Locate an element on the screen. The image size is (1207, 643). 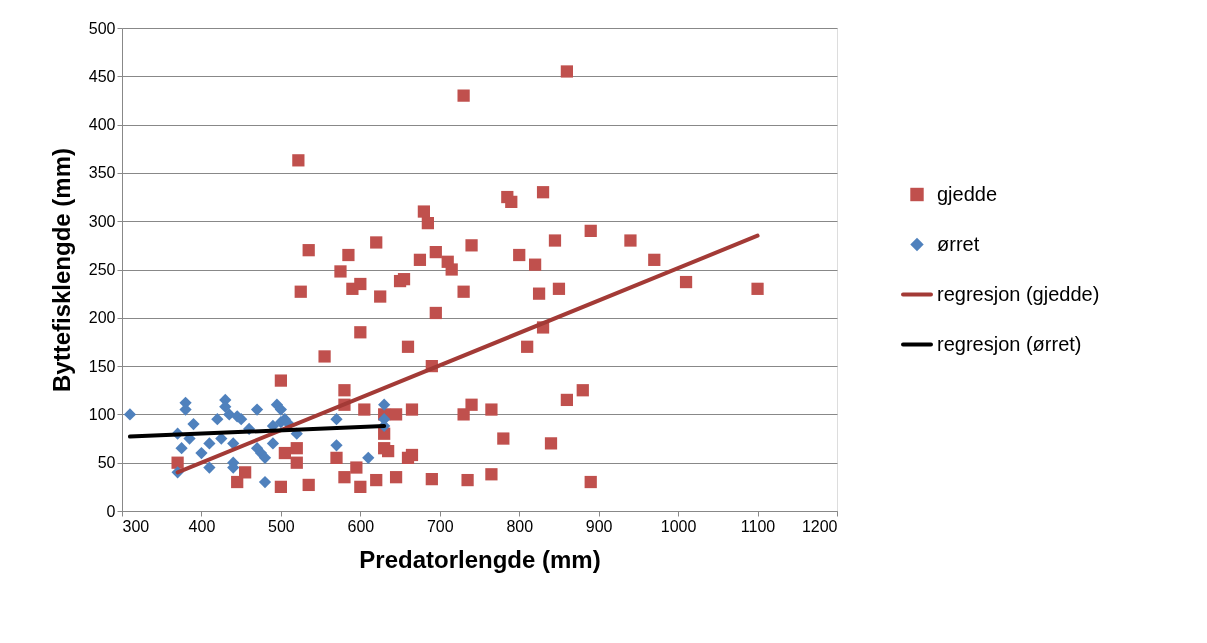
x-tick-label: 1000 is located at coordinates (678, 526).